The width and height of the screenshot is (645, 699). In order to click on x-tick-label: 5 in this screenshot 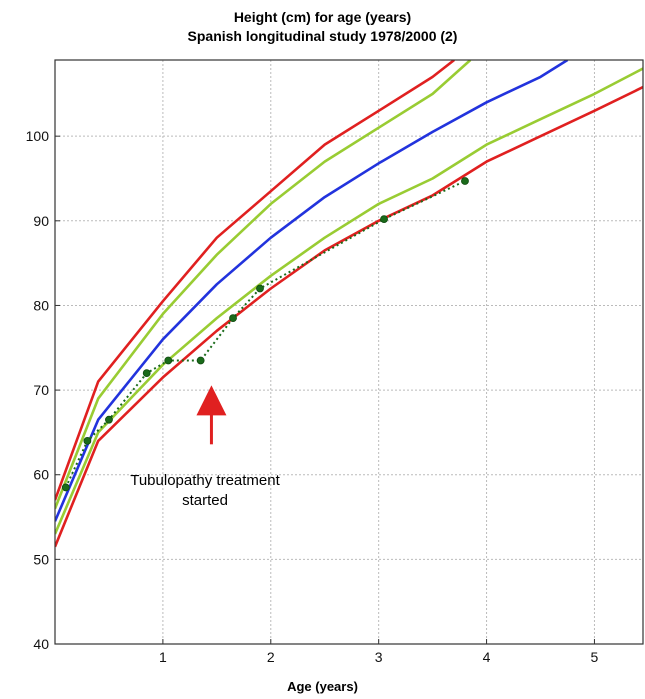, I will do `click(595, 657)`.